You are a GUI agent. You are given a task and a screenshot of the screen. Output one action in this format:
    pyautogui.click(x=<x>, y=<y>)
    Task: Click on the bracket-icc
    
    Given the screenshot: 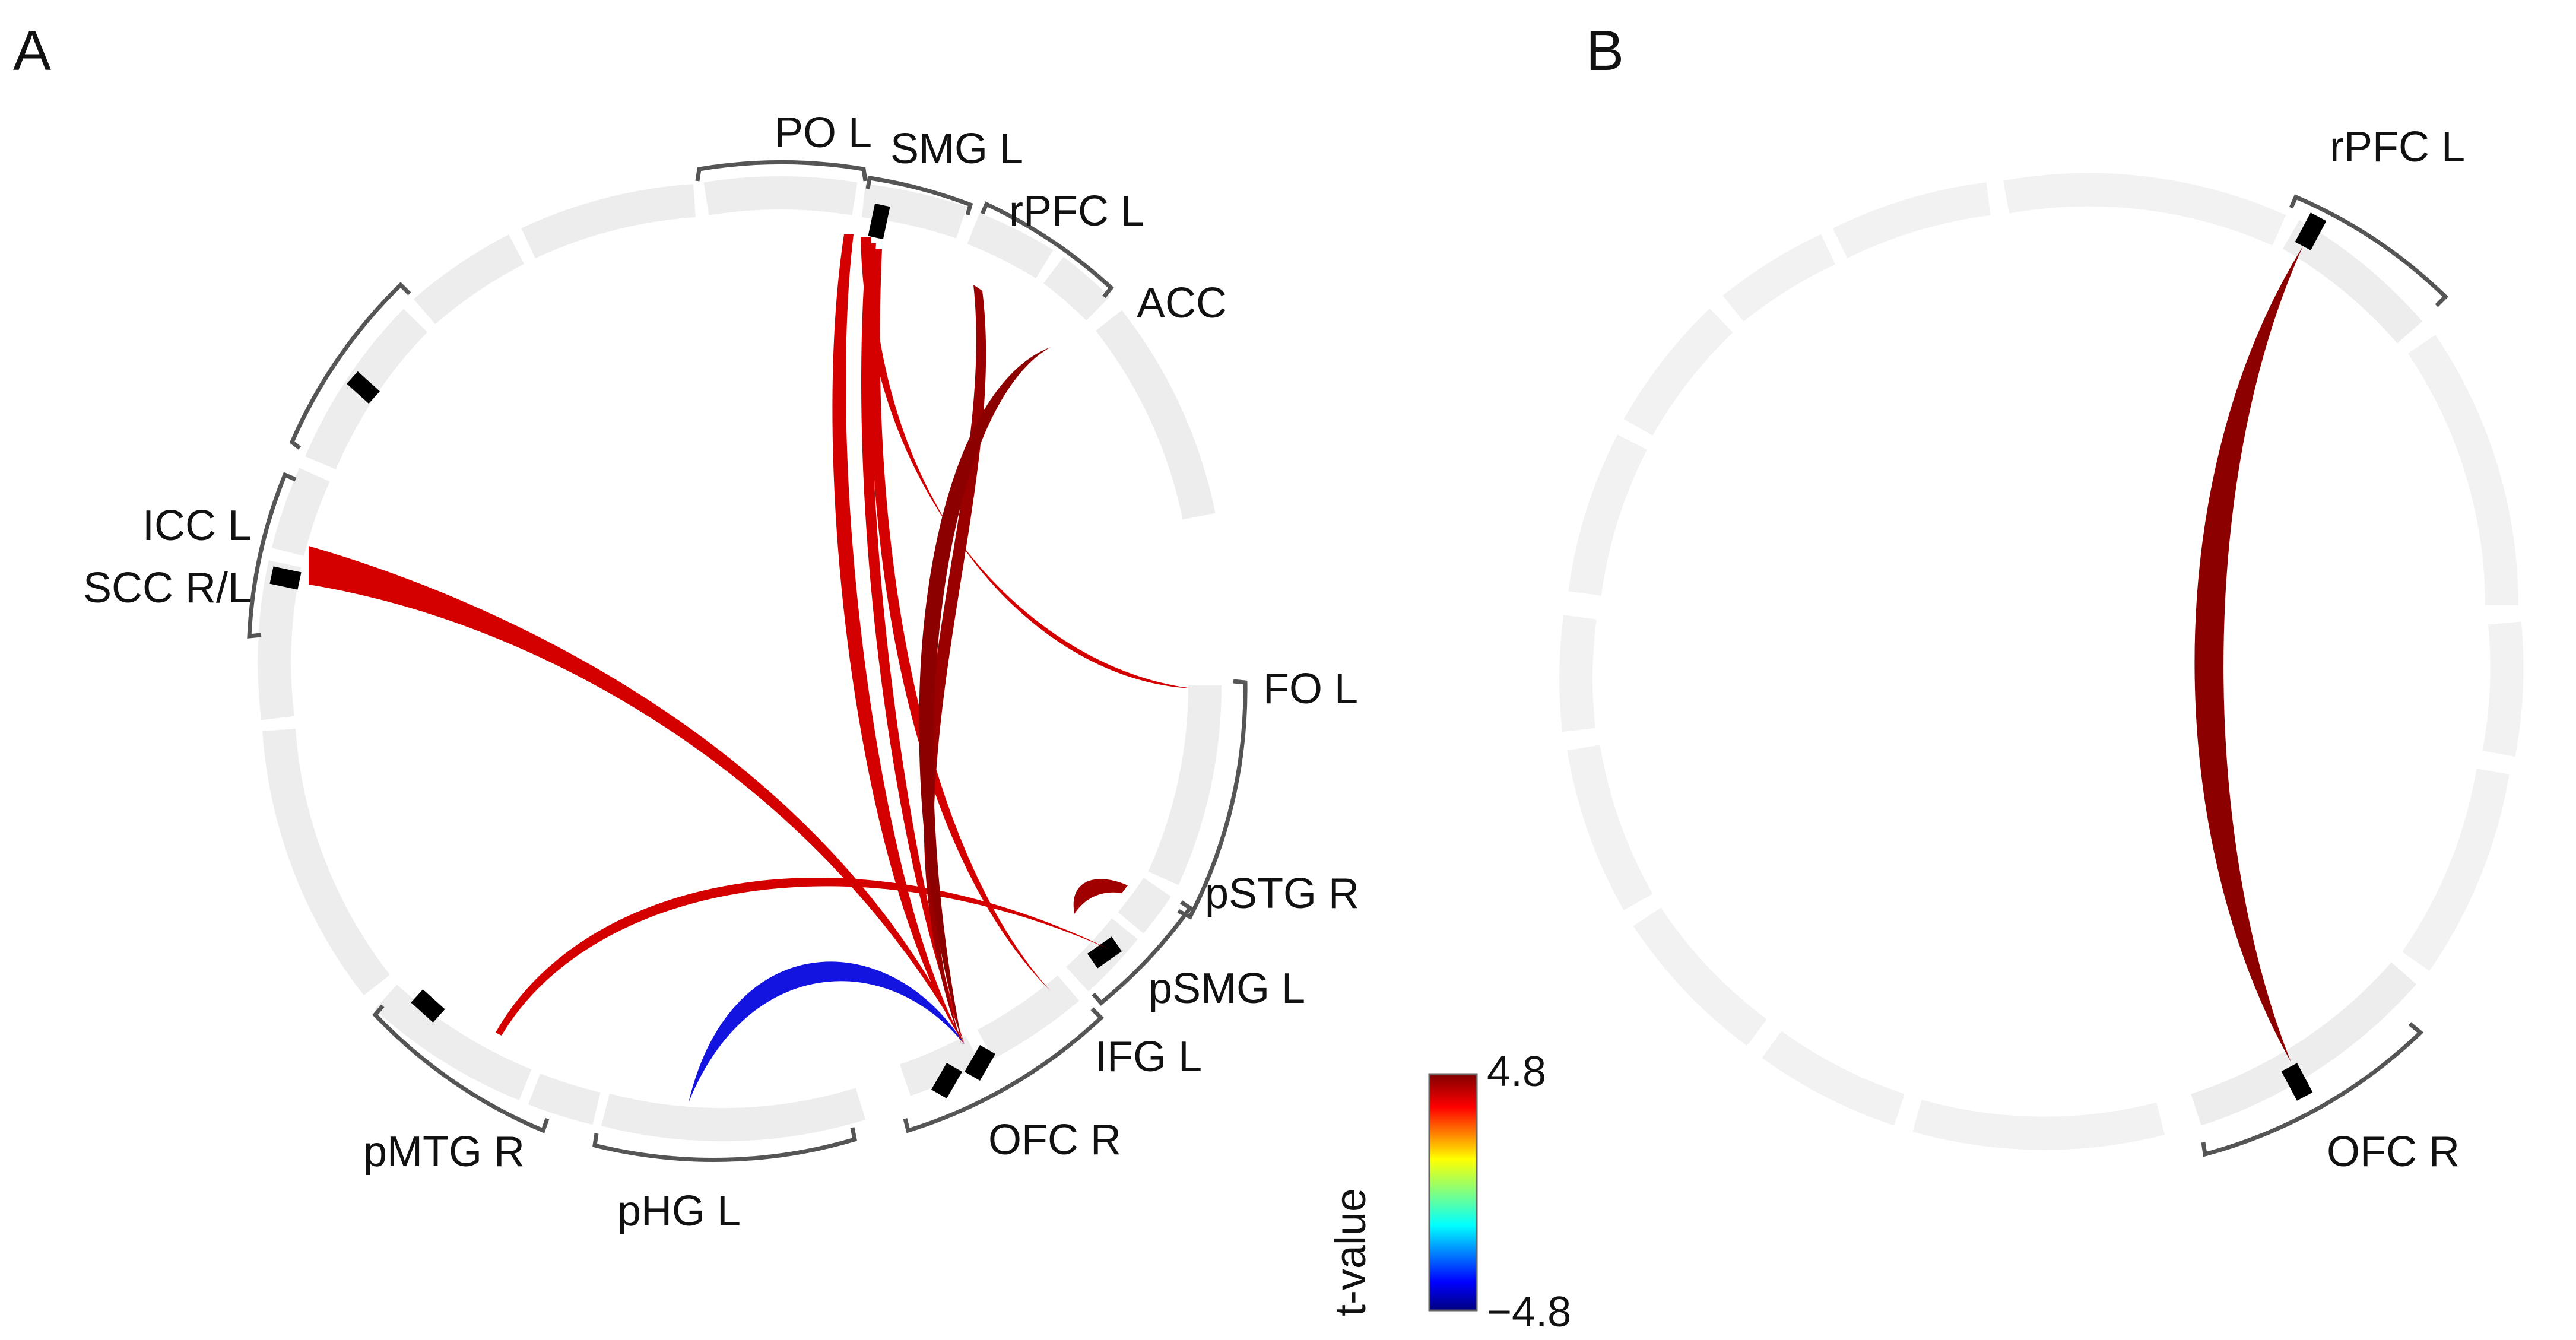 What is the action you would take?
    pyautogui.click(x=272, y=555)
    